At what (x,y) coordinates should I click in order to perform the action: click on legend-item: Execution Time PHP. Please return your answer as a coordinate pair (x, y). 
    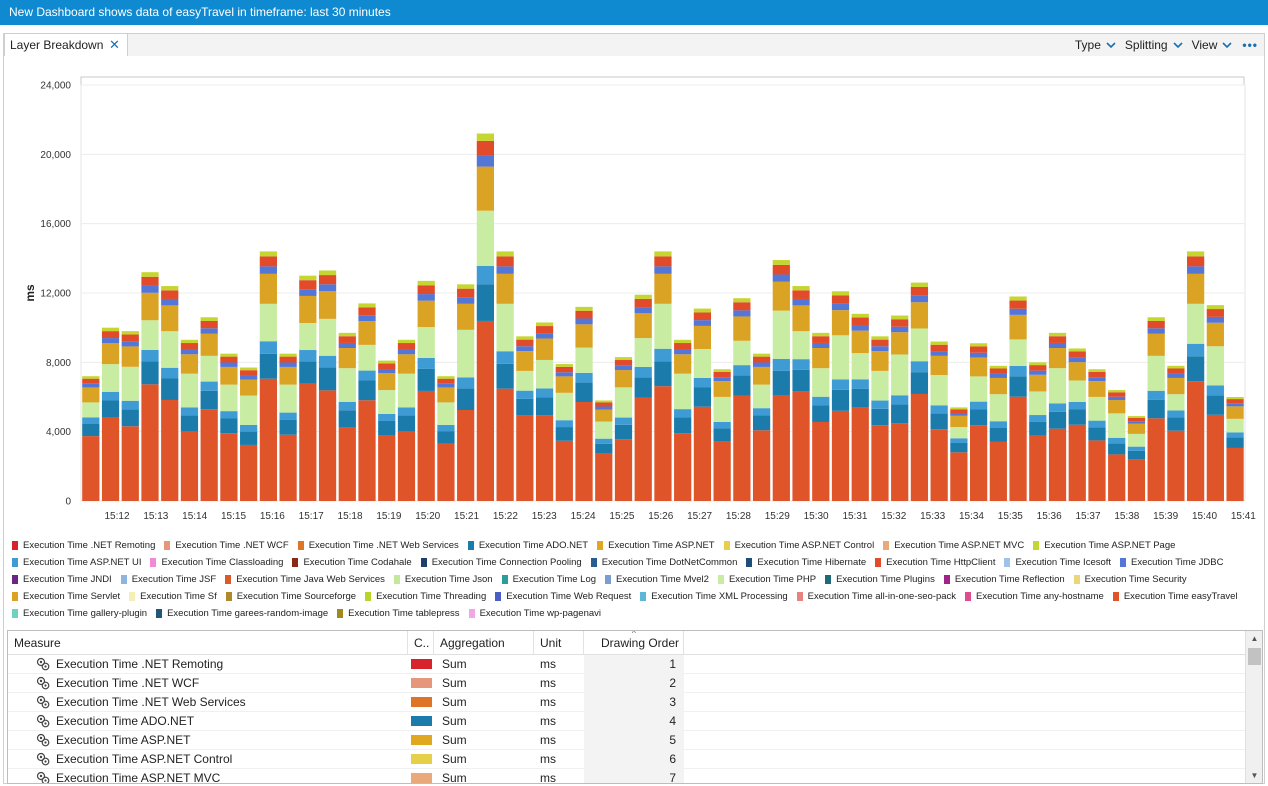
    Looking at the image, I should click on (766, 579).